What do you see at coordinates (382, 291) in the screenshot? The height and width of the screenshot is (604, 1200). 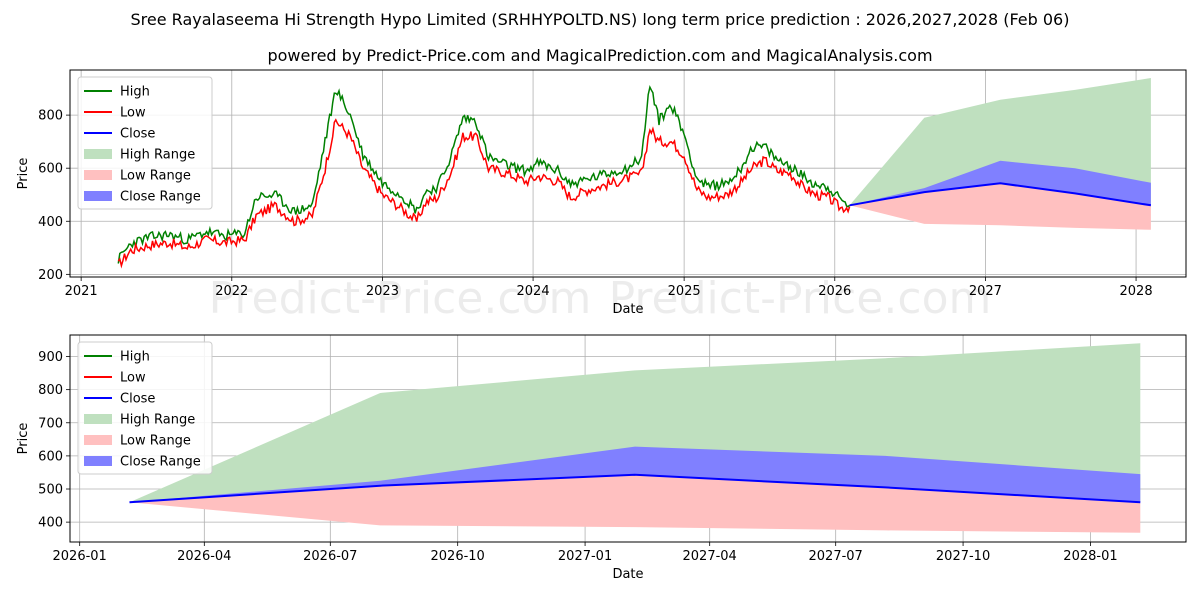 I see `x-tick-label: 2023` at bounding box center [382, 291].